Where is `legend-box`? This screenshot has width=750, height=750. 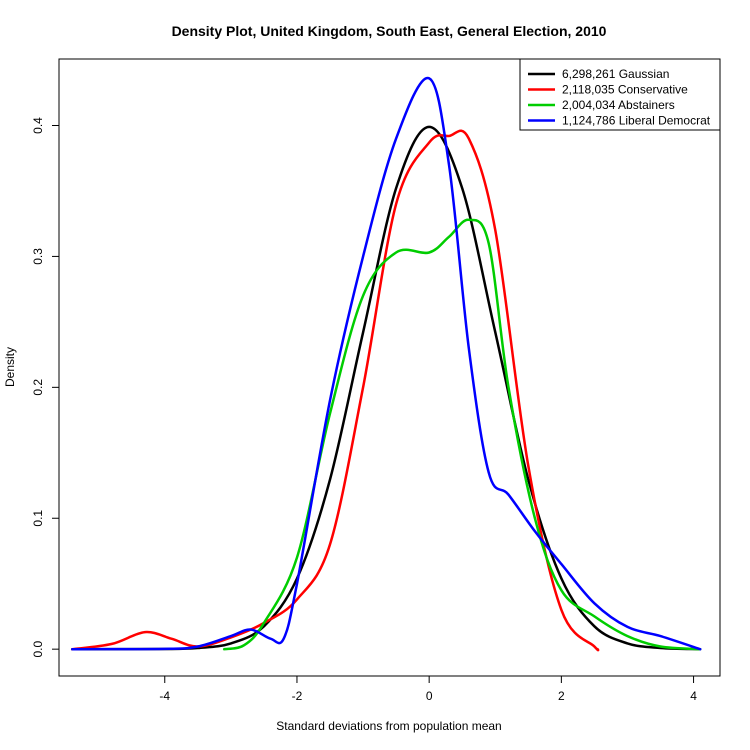 legend-box is located at coordinates (620, 94).